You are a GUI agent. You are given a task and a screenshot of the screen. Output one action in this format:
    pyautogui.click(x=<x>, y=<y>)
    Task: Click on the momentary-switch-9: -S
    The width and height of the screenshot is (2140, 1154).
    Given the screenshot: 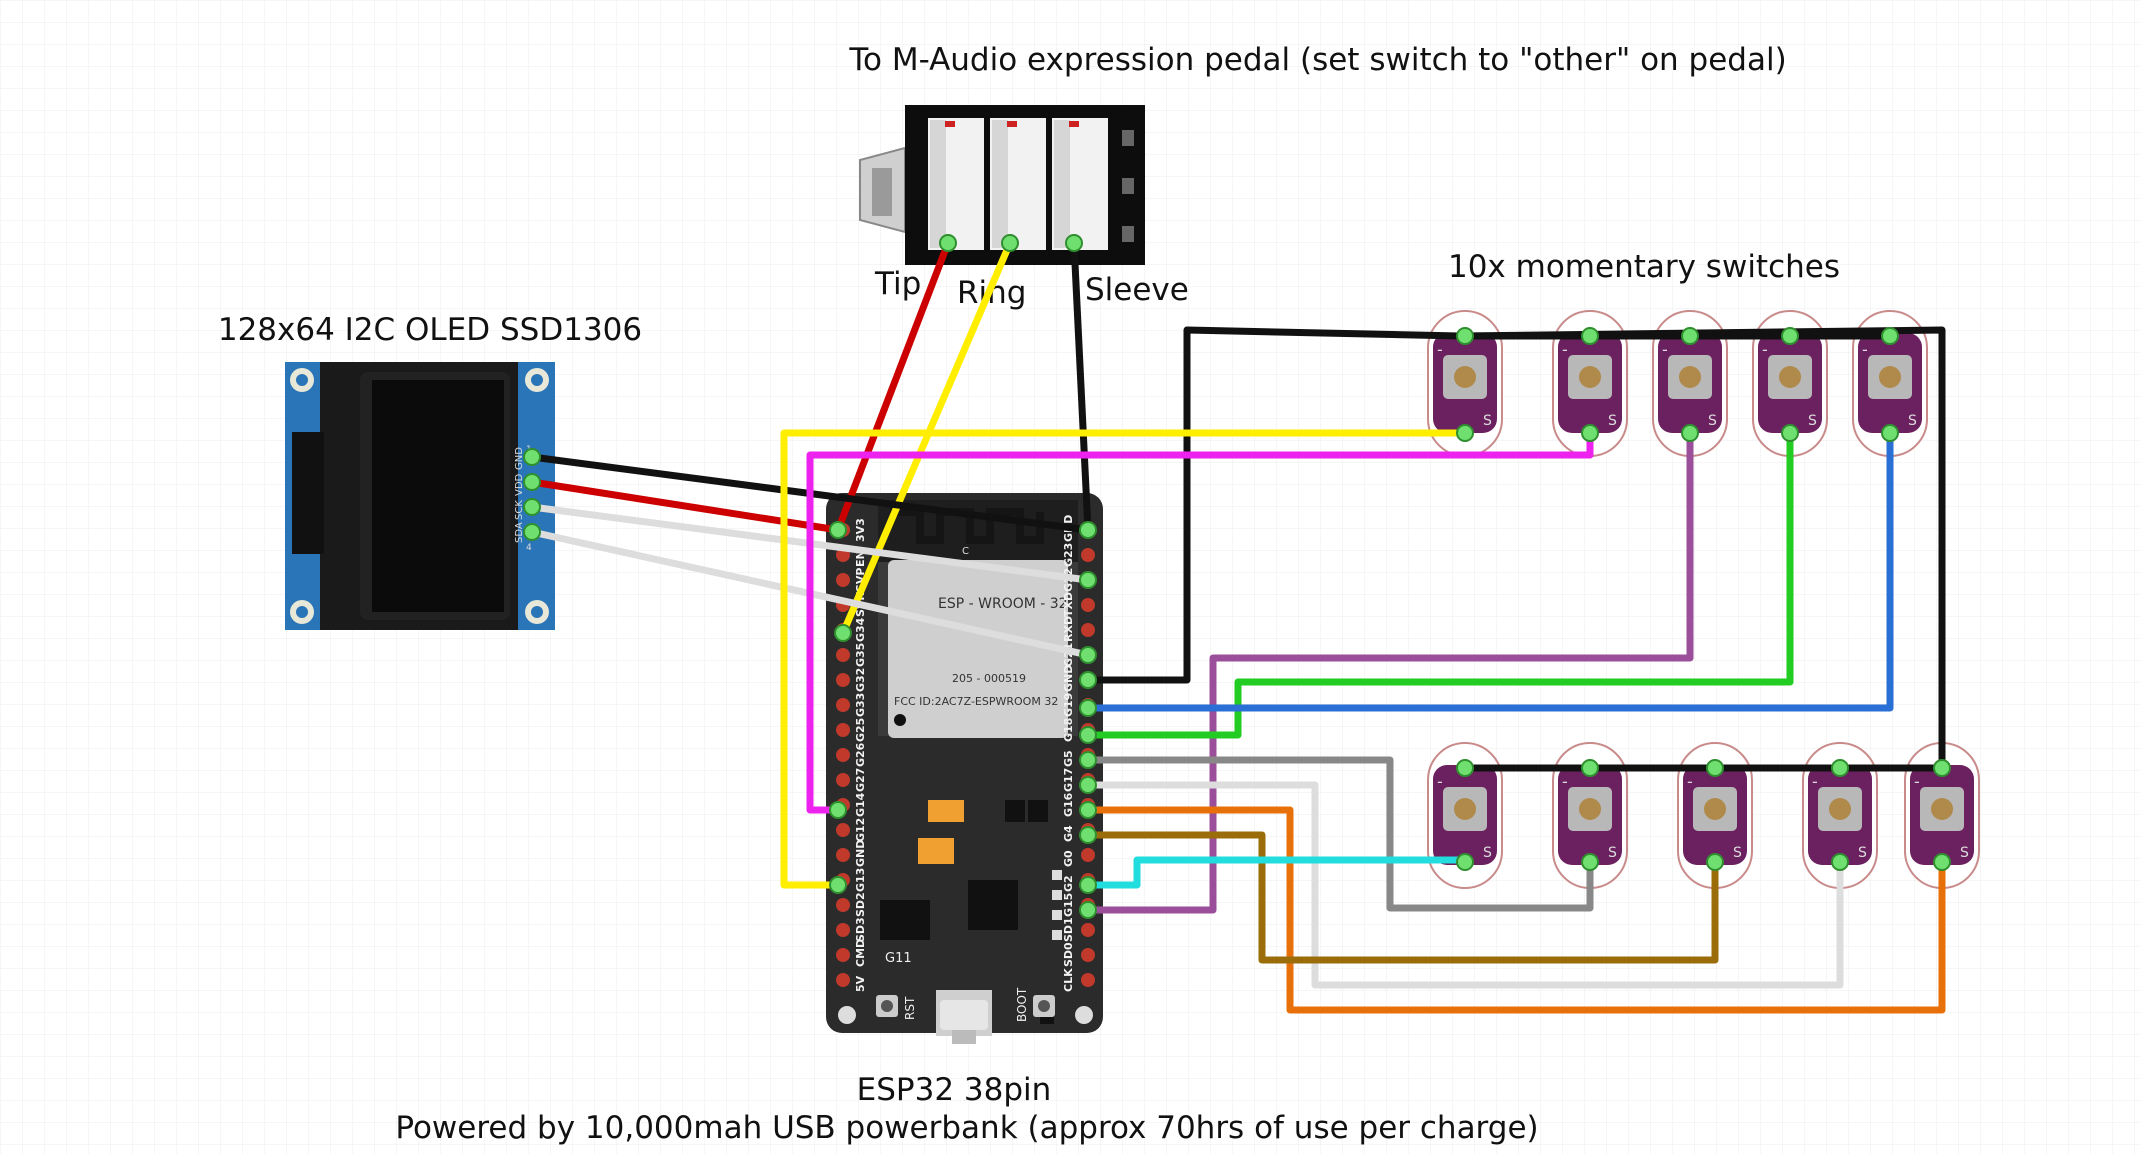 What is the action you would take?
    pyautogui.click(x=1840, y=815)
    